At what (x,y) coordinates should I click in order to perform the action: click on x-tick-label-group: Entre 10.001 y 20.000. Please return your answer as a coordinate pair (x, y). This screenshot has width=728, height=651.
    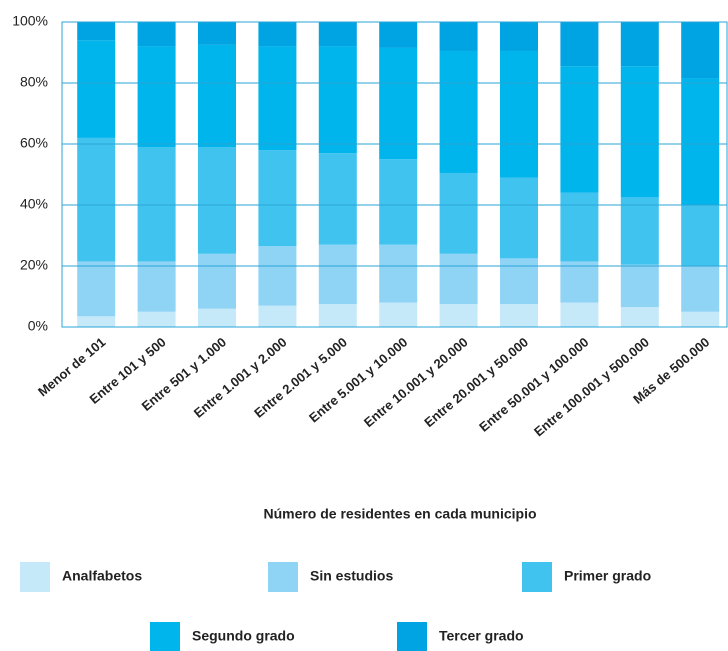
    Looking at the image, I should click on (416, 382).